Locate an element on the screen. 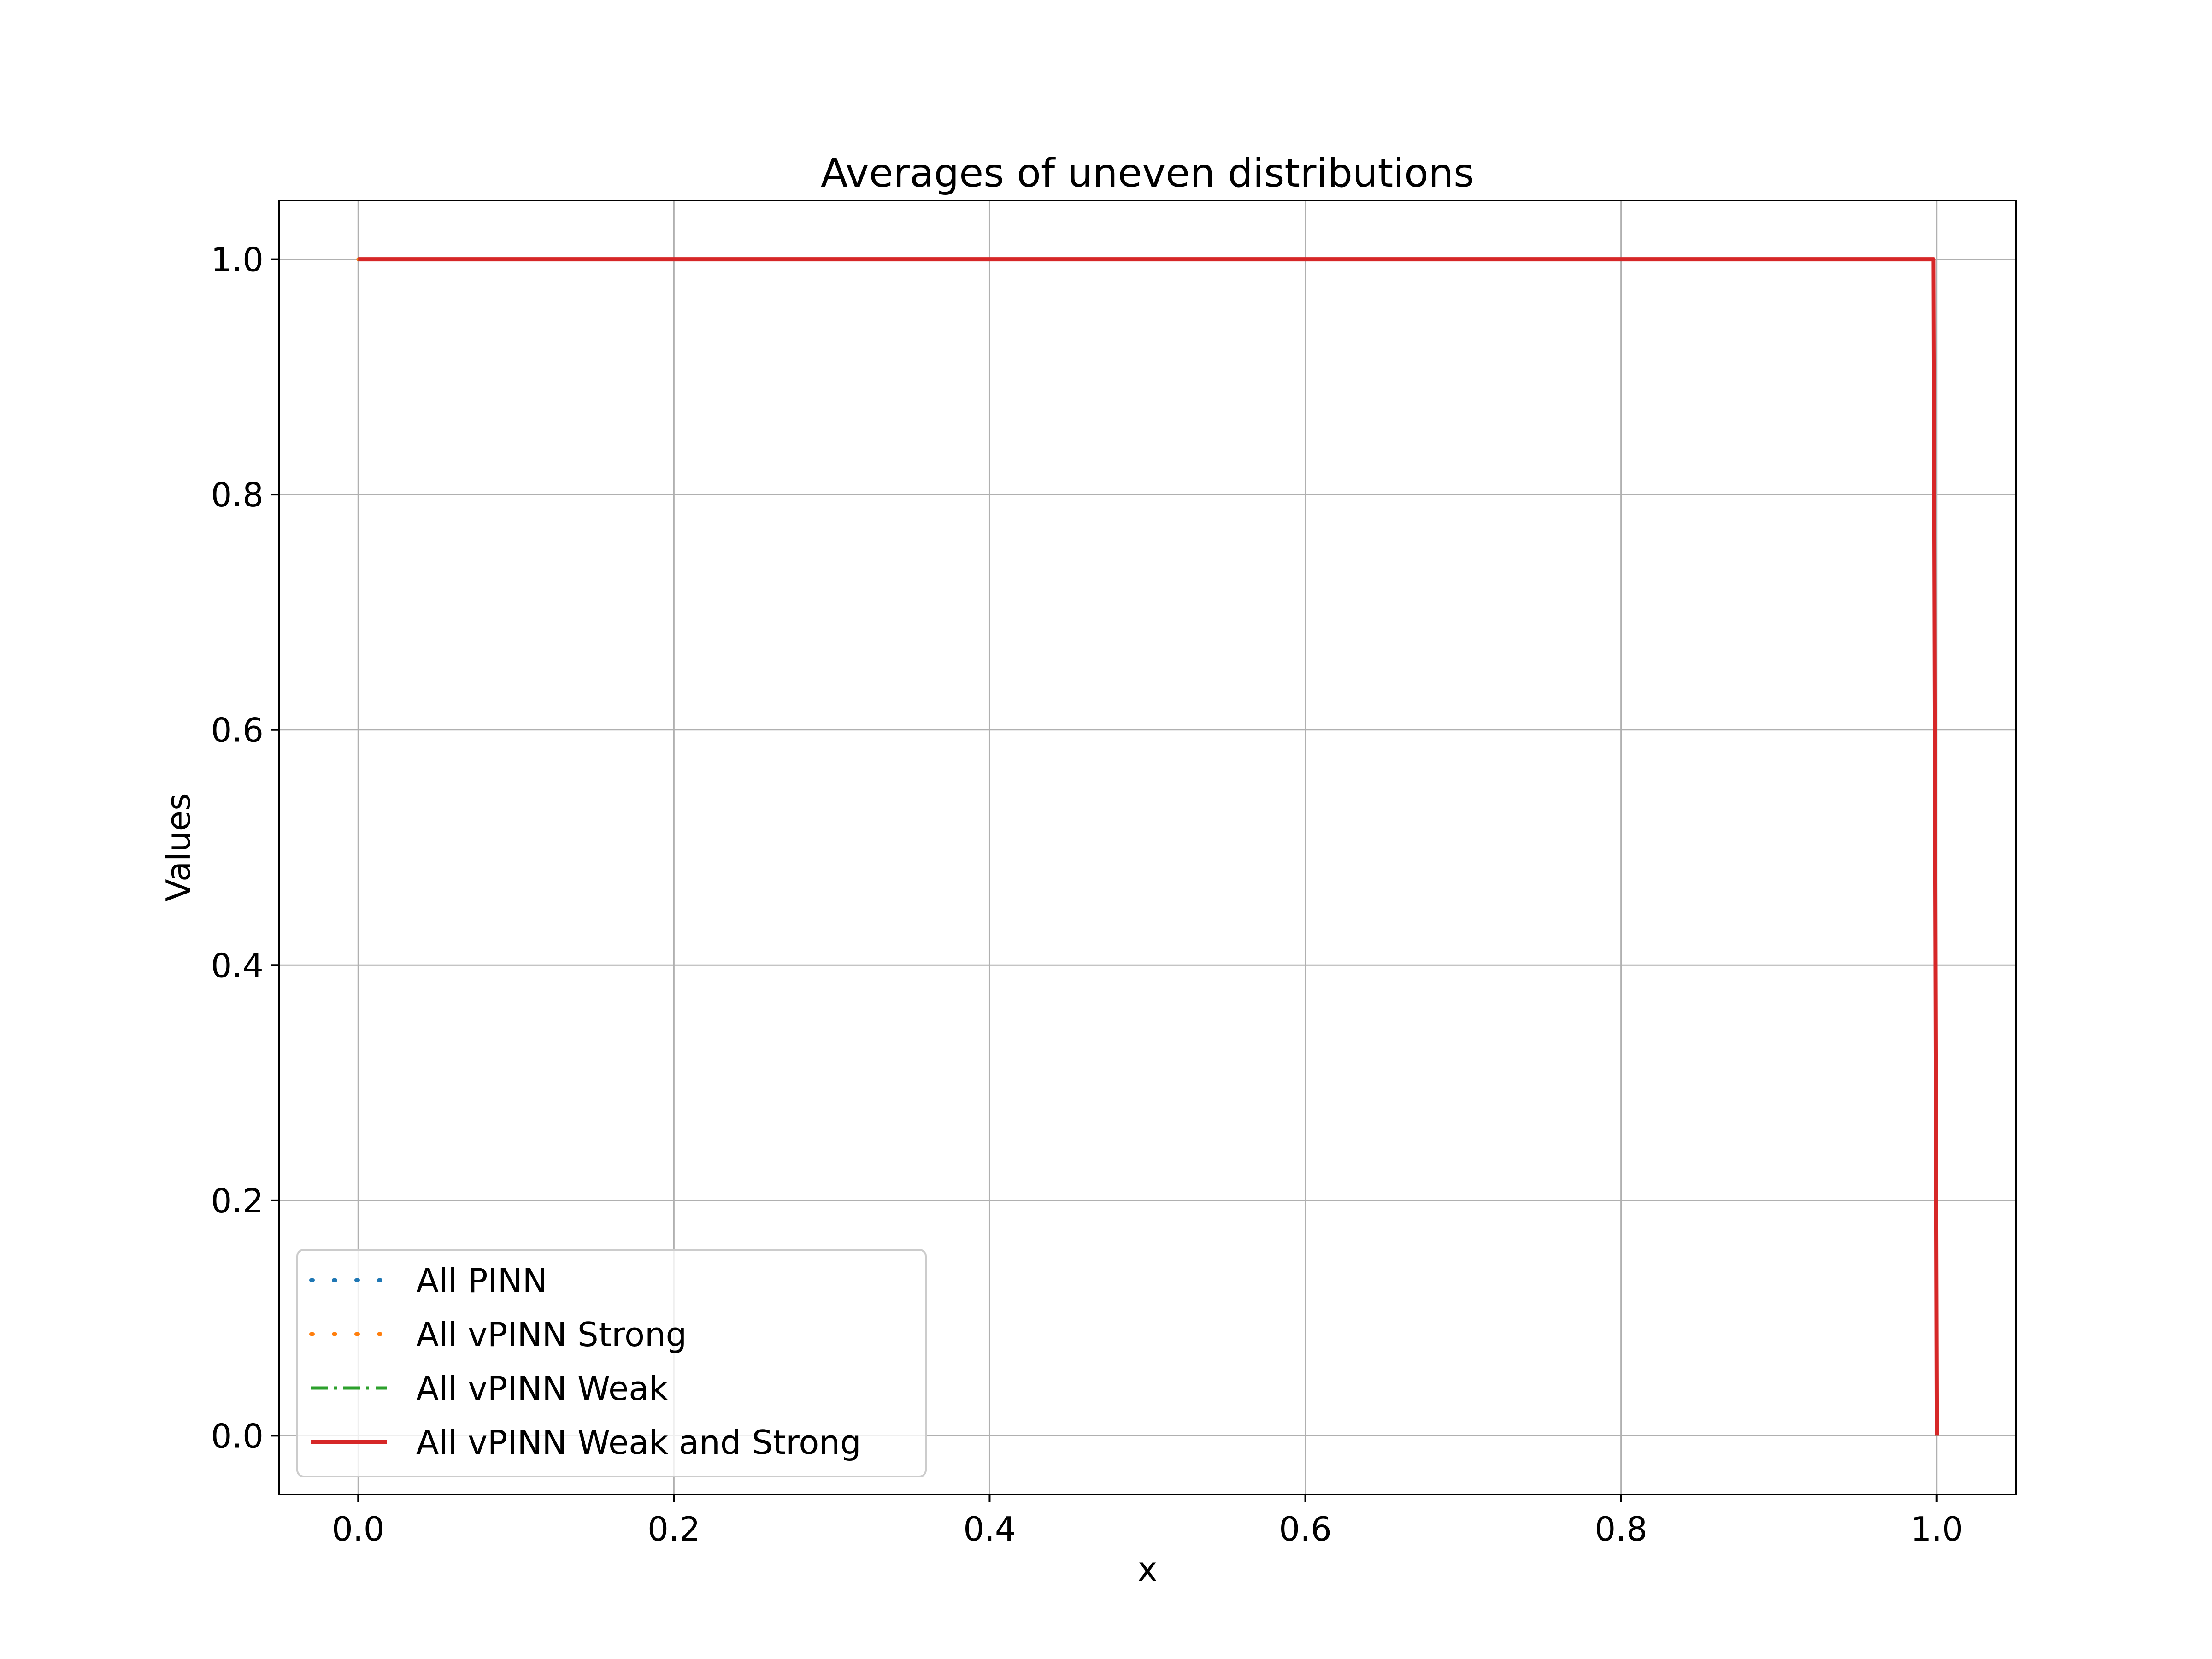 The width and height of the screenshot is (2212, 1659). legend-label-0: All PINN is located at coordinates (481, 1280).